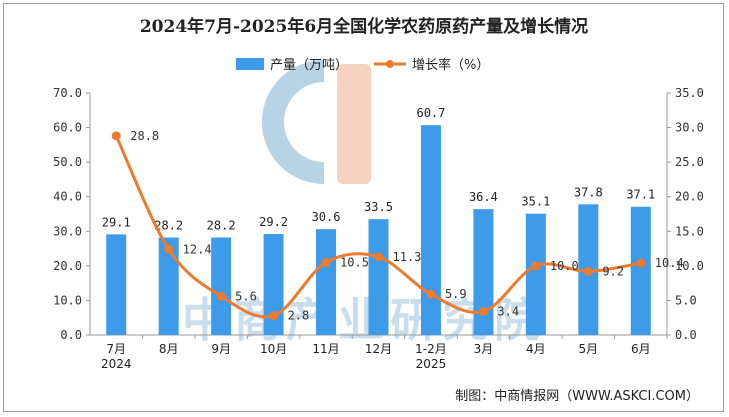 This screenshot has width=729, height=417. What do you see at coordinates (67, 266) in the screenshot?
I see `left-tick-label: 20.0` at bounding box center [67, 266].